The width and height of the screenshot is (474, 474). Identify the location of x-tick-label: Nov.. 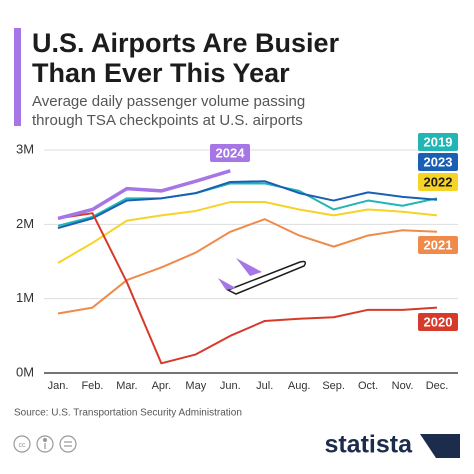
(403, 386).